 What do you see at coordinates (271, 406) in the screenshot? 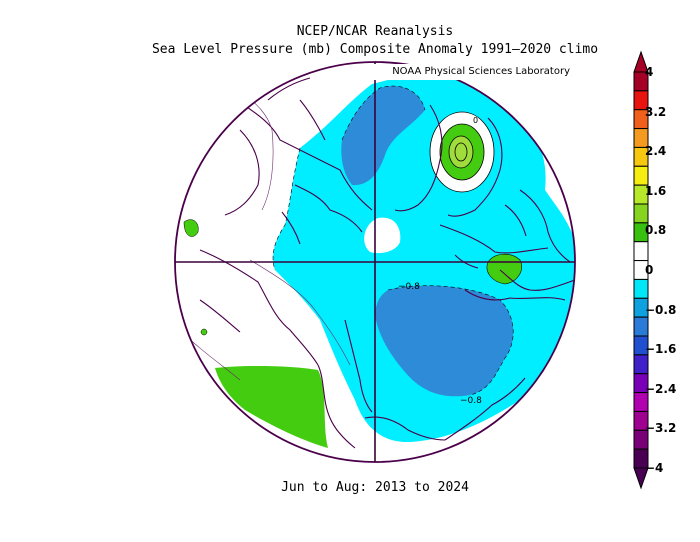
I see `positive-anomaly-pacific` at bounding box center [271, 406].